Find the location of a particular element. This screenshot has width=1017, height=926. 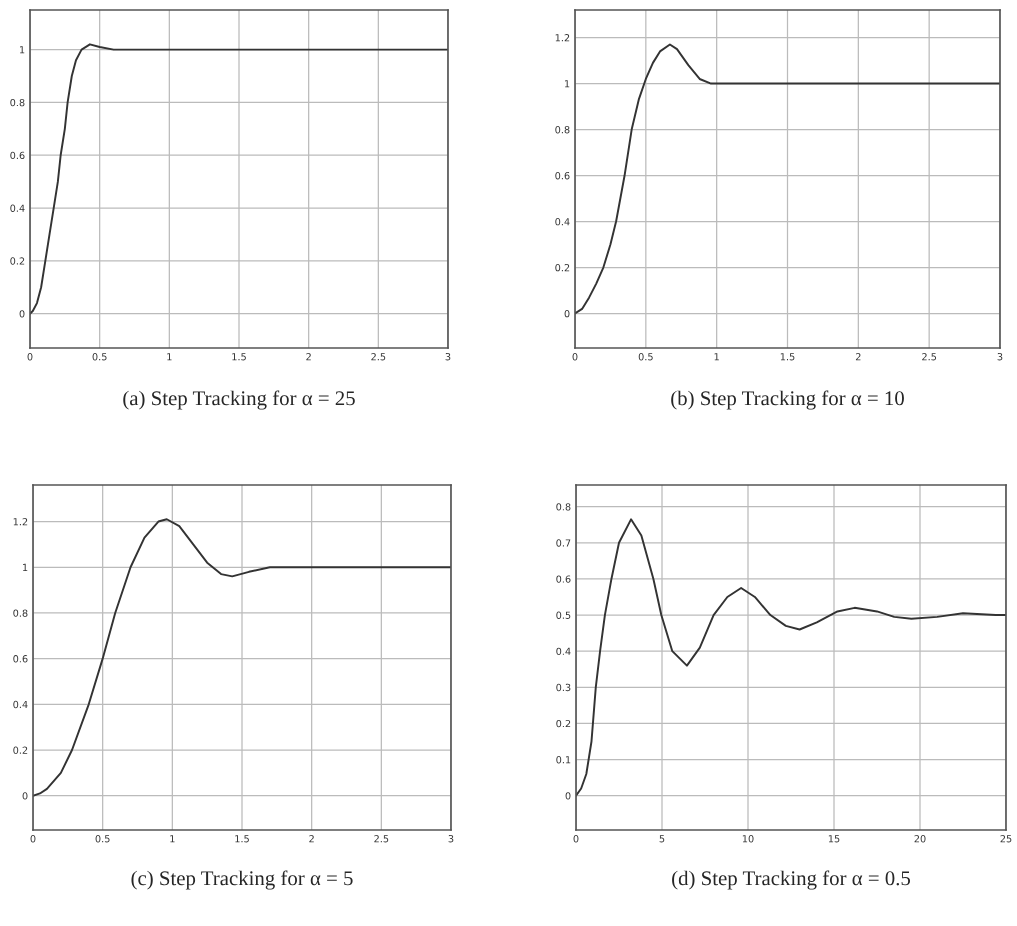

x-tick-label: 5 is located at coordinates (662, 839).